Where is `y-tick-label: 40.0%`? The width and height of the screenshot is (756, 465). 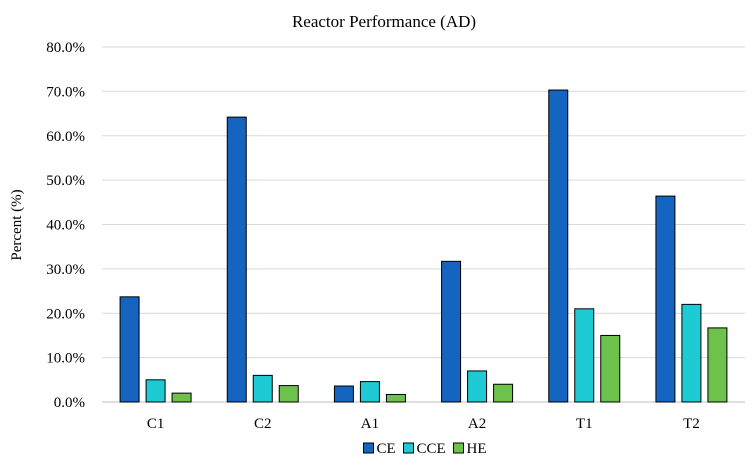 y-tick-label: 40.0% is located at coordinates (65, 226).